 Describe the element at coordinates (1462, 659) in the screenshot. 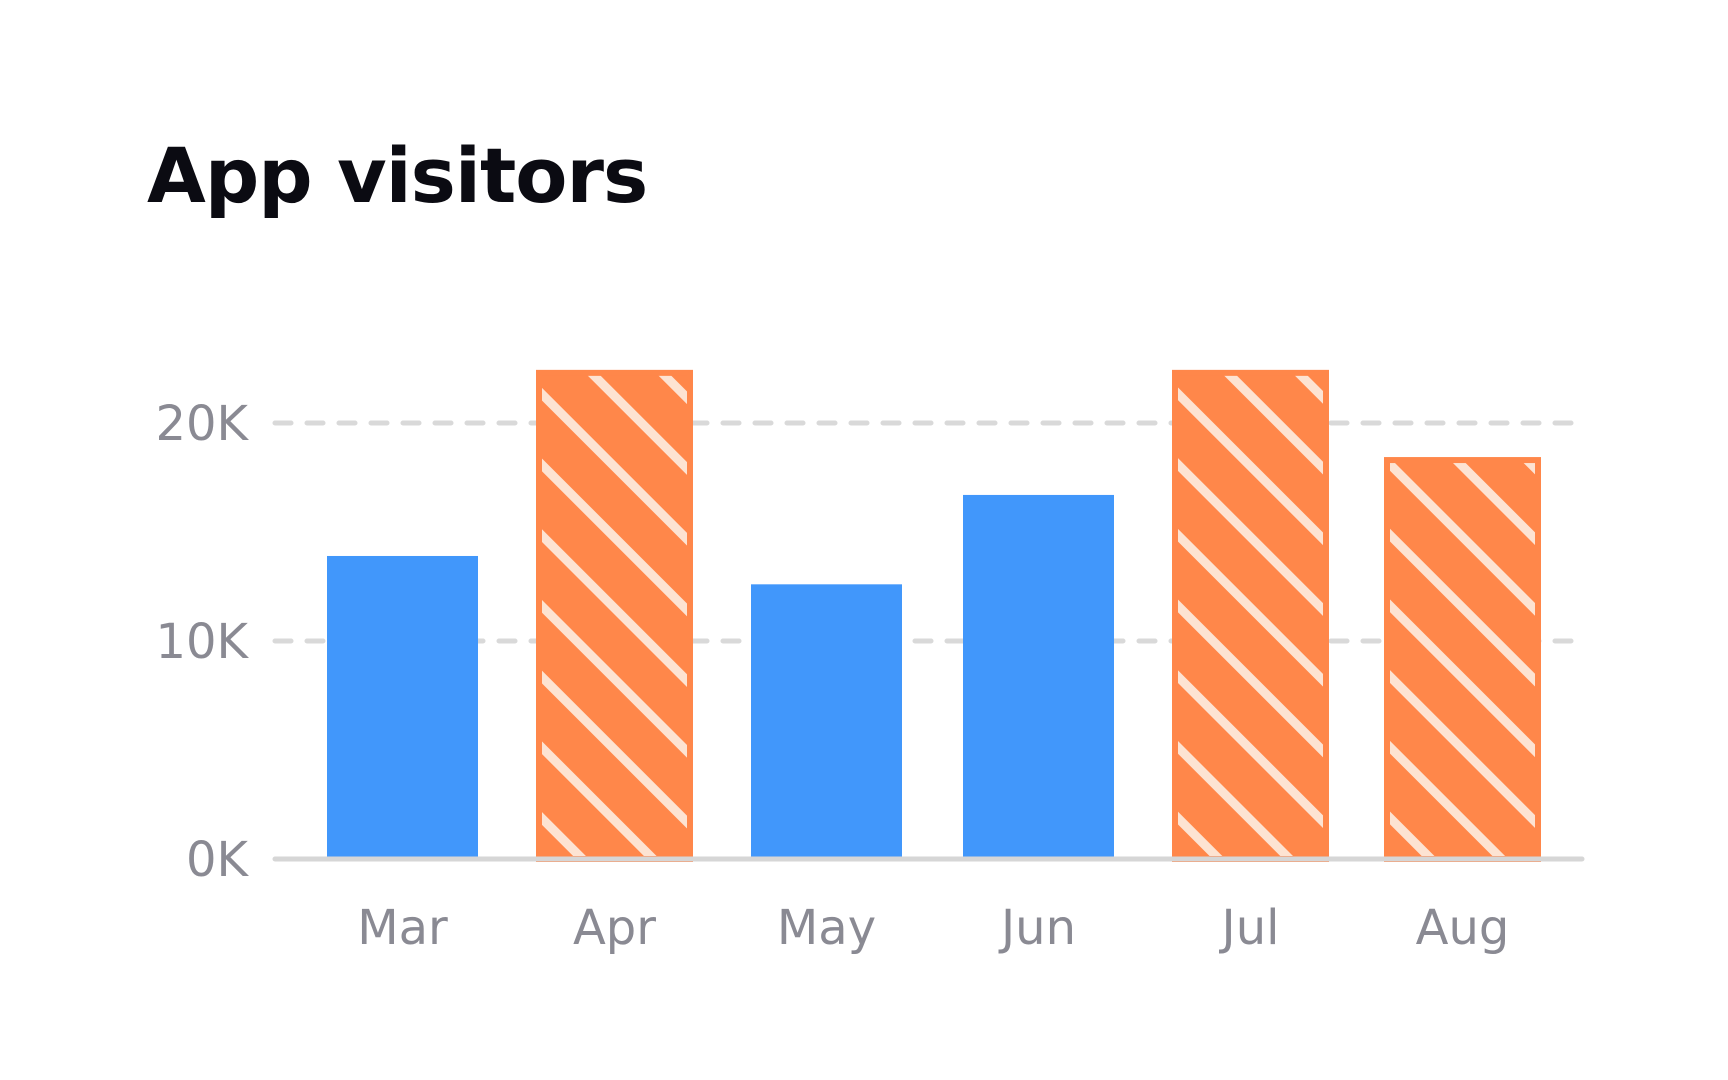

I see `bar-aug` at that location.